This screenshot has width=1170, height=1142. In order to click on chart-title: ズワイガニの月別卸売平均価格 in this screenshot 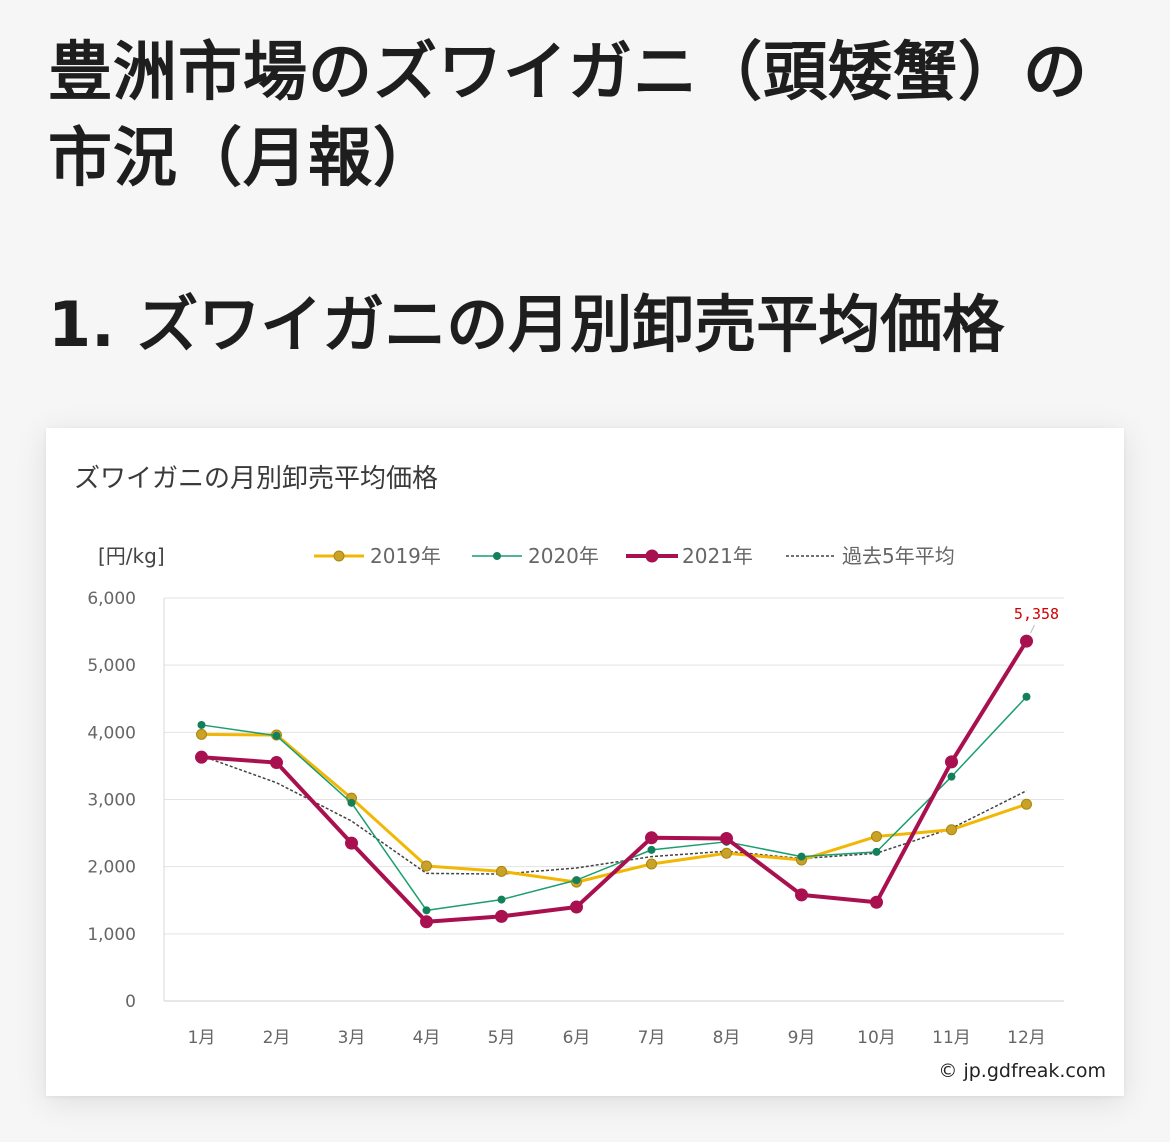, I will do `click(256, 479)`.